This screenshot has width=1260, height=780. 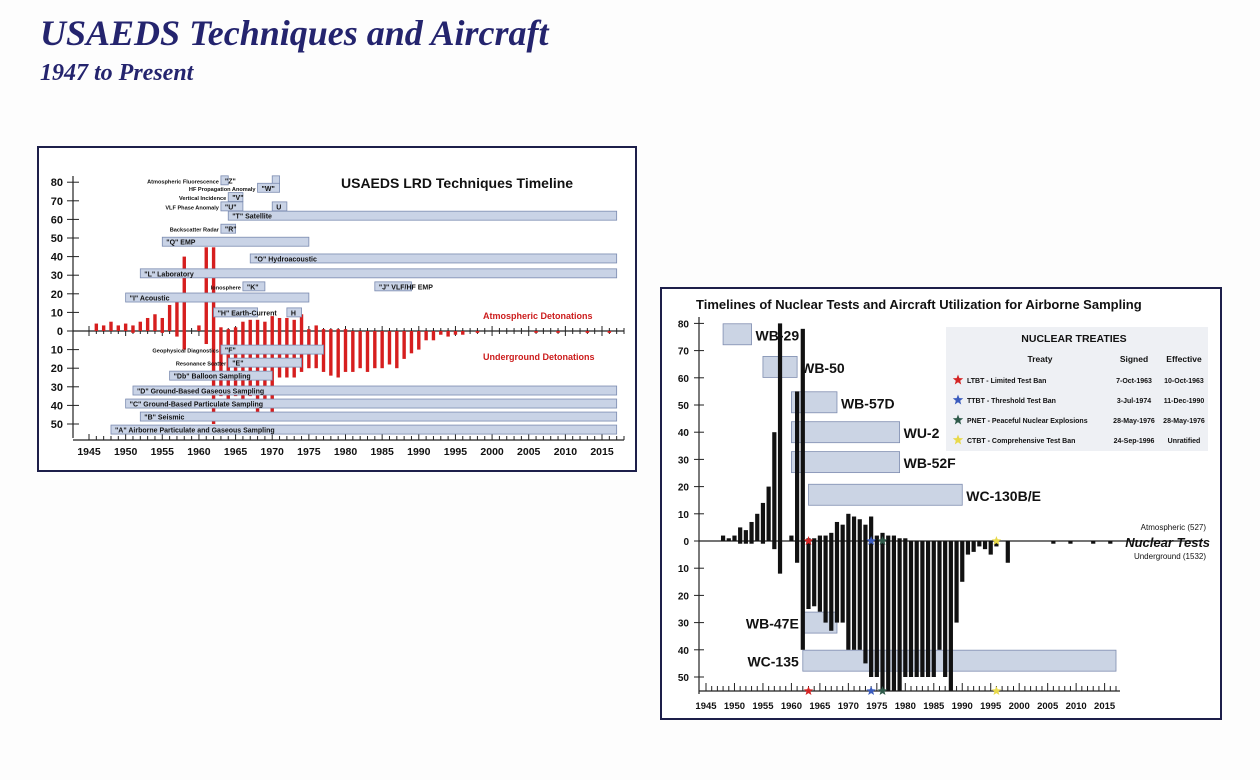 I want to click on atmospheric-count-label: Atmospheric (527), so click(x=1174, y=527).